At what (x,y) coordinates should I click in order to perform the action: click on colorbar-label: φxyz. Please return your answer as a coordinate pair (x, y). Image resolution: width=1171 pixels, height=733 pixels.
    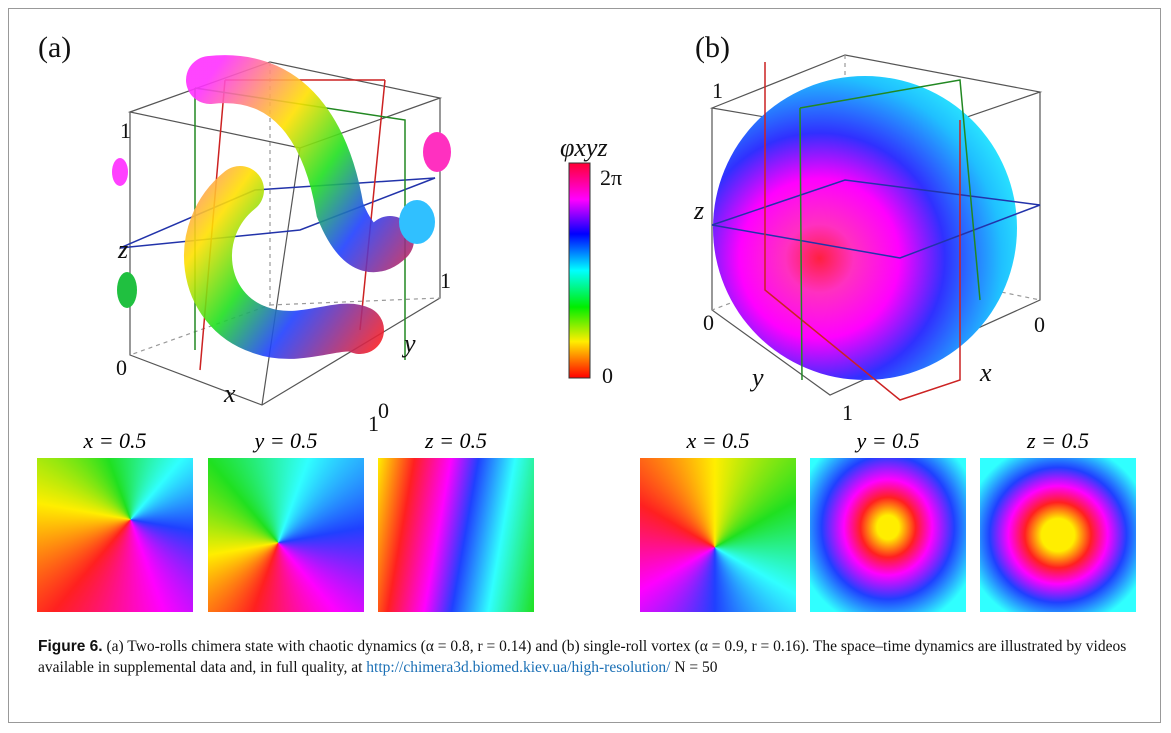
    Looking at the image, I should click on (584, 147).